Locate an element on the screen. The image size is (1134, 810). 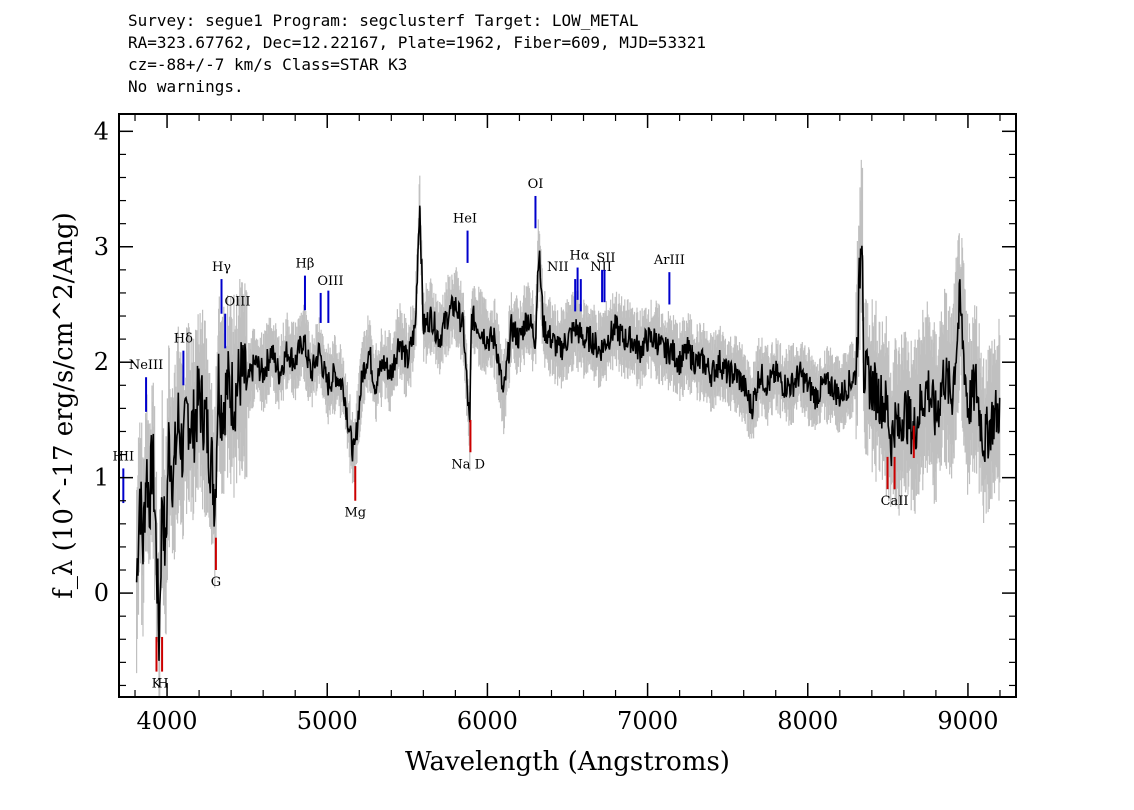
line-marker-label: H is located at coordinates (162, 684).